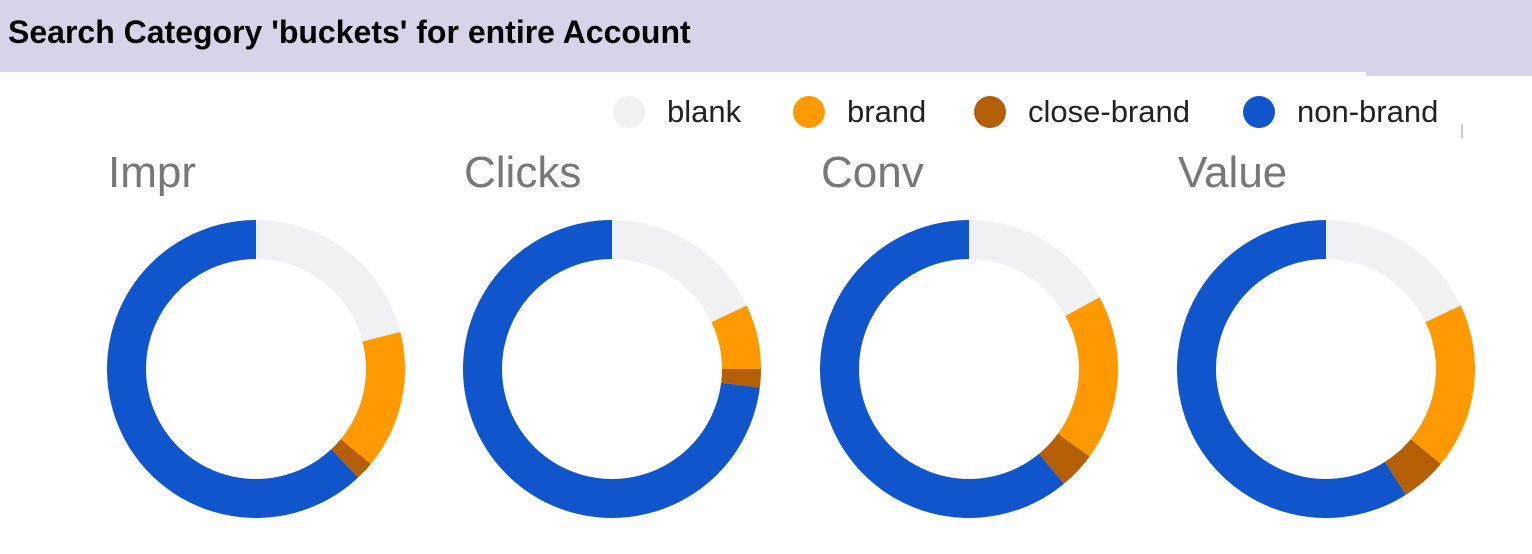 The image size is (1532, 554). What do you see at coordinates (872, 172) in the screenshot?
I see `chart-title-conv: Conv` at bounding box center [872, 172].